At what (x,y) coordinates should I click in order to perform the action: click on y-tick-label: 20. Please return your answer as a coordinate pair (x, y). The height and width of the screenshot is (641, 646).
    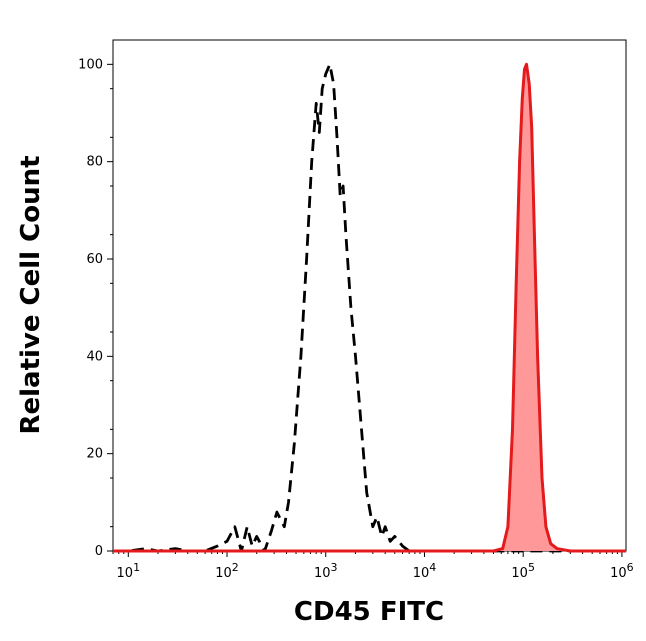
    Looking at the image, I should click on (94, 454).